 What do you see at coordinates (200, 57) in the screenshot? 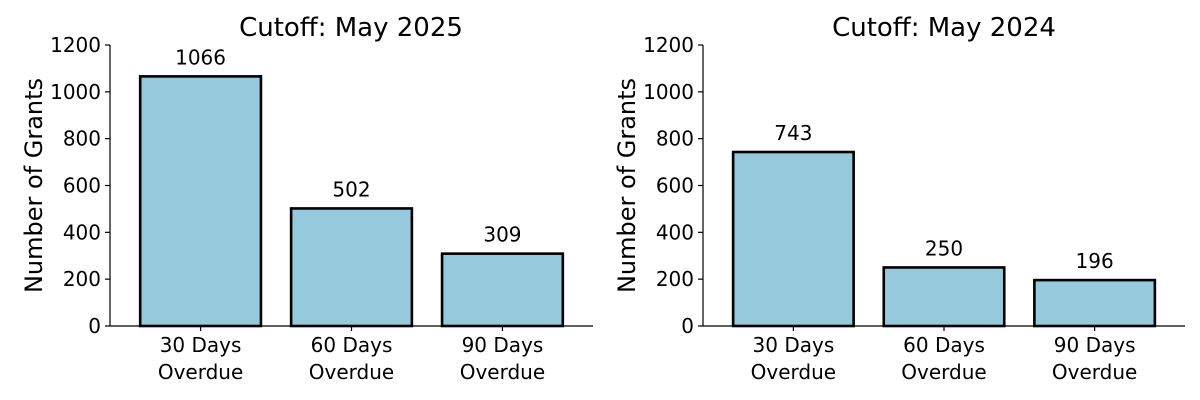
I see `bar-value-label: 1066` at bounding box center [200, 57].